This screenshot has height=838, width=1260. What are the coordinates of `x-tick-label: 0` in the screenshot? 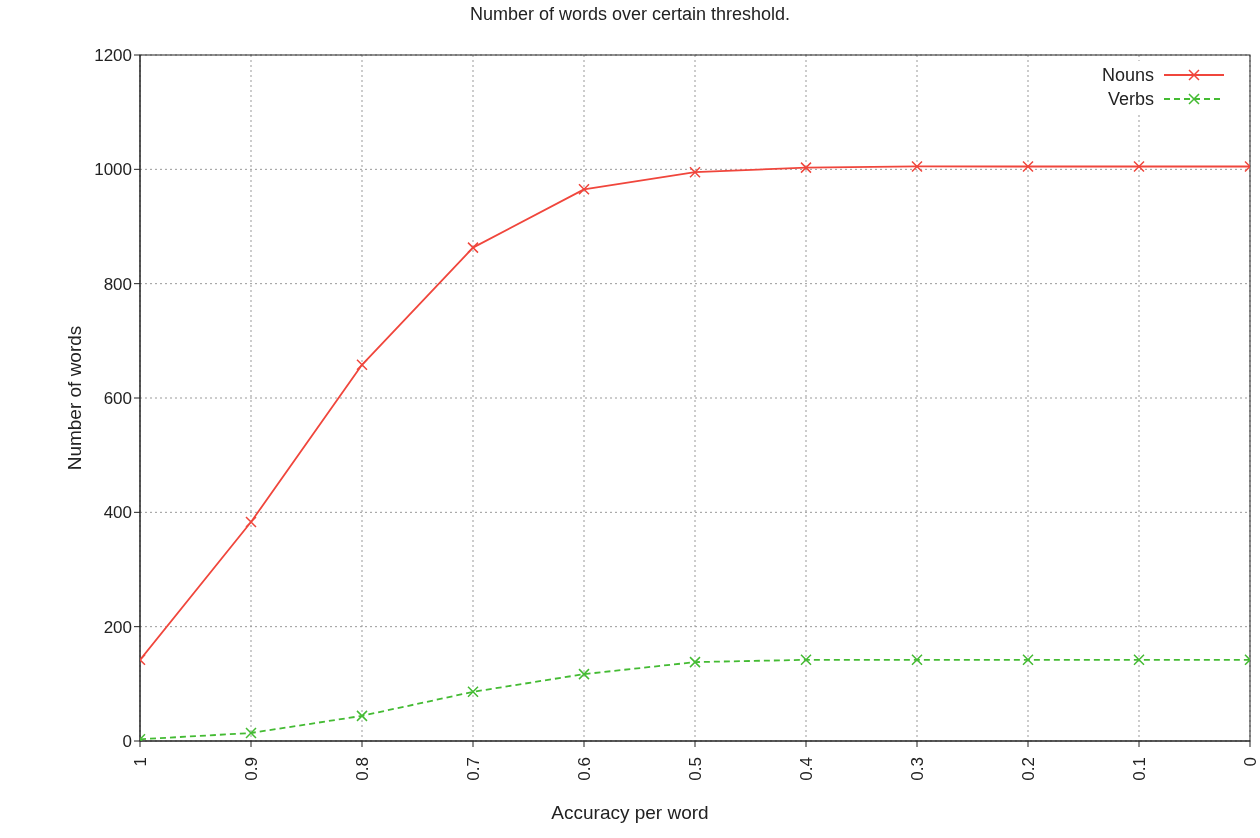 It's located at (1250, 762).